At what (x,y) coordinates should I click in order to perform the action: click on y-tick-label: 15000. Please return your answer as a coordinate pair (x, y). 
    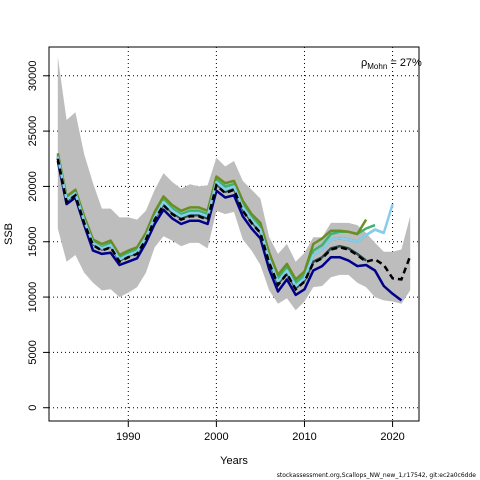
    Looking at the image, I should click on (33, 241).